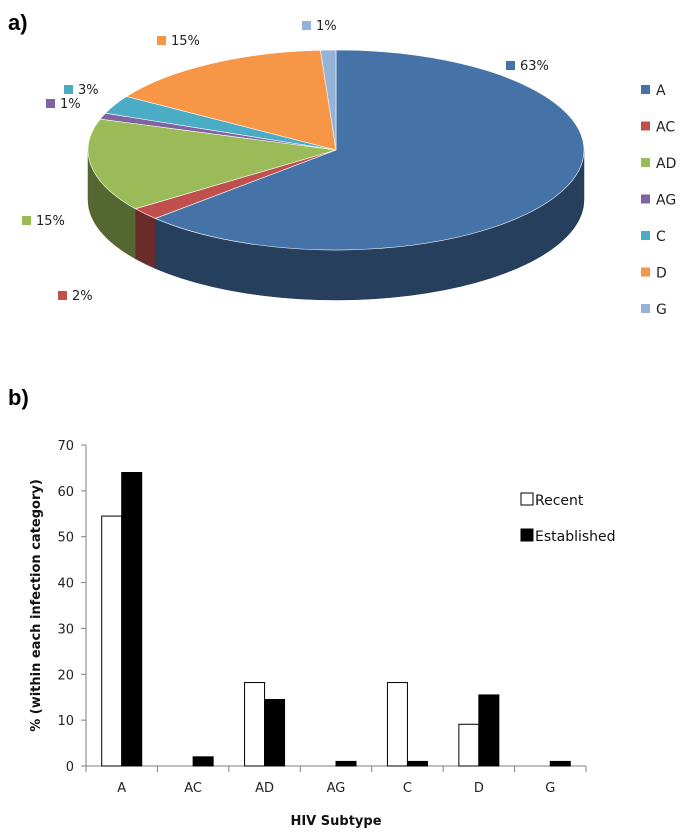 This screenshot has width=685, height=835. I want to click on pie-slice-ad, so click(212, 164).